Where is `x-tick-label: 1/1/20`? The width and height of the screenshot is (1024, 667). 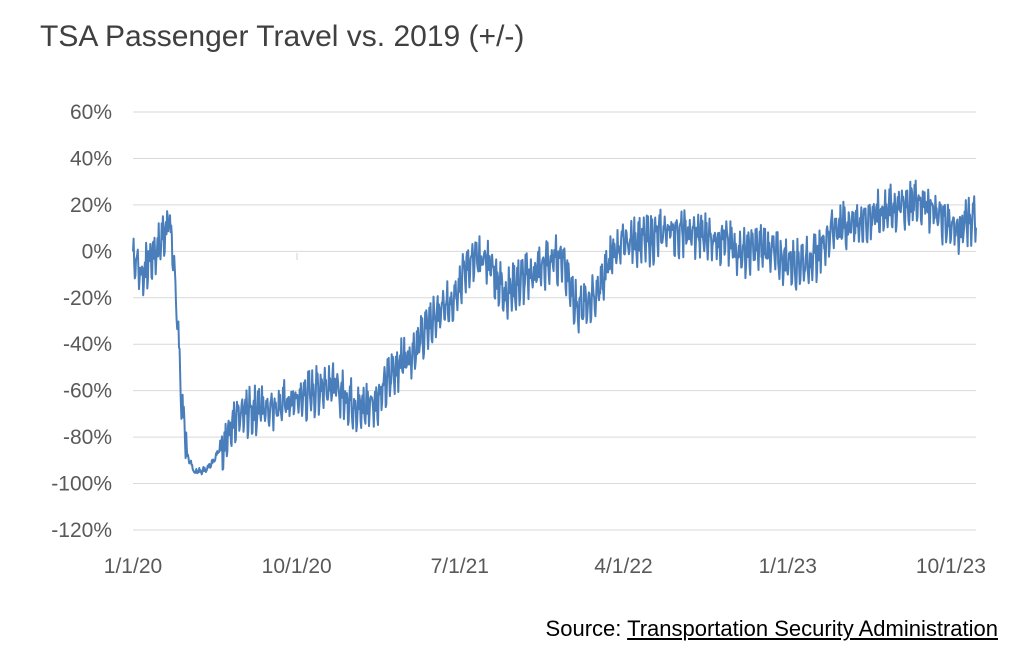 x-tick-label: 1/1/20 is located at coordinates (133, 566).